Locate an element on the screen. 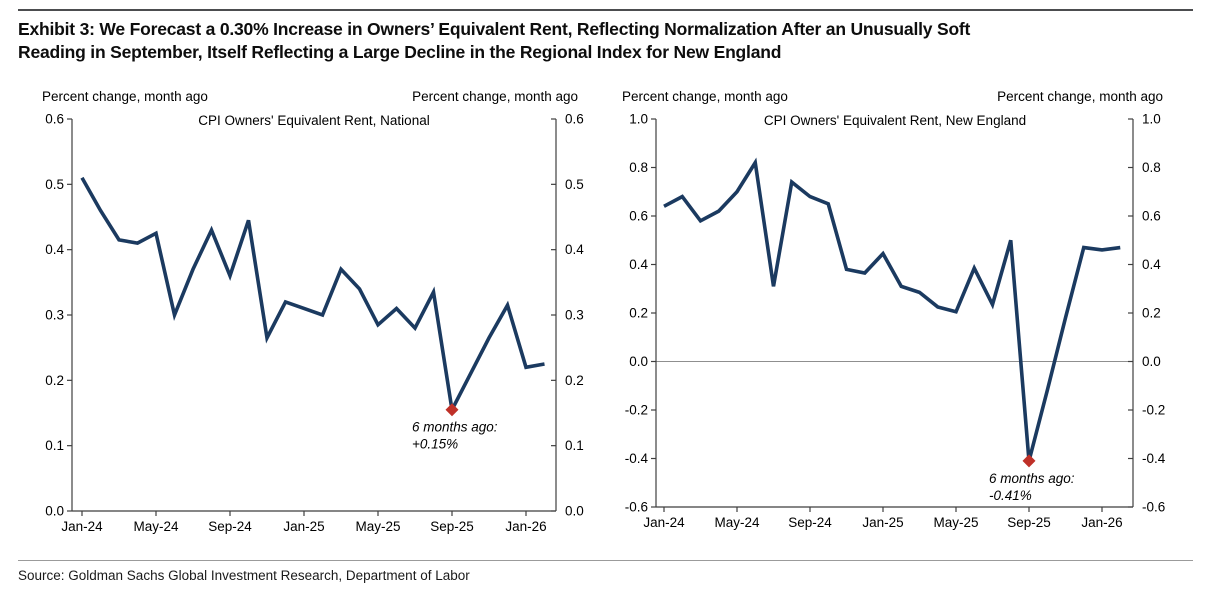 This screenshot has width=1211, height=593. y-tick-label-left: 0.3 is located at coordinates (54, 315).